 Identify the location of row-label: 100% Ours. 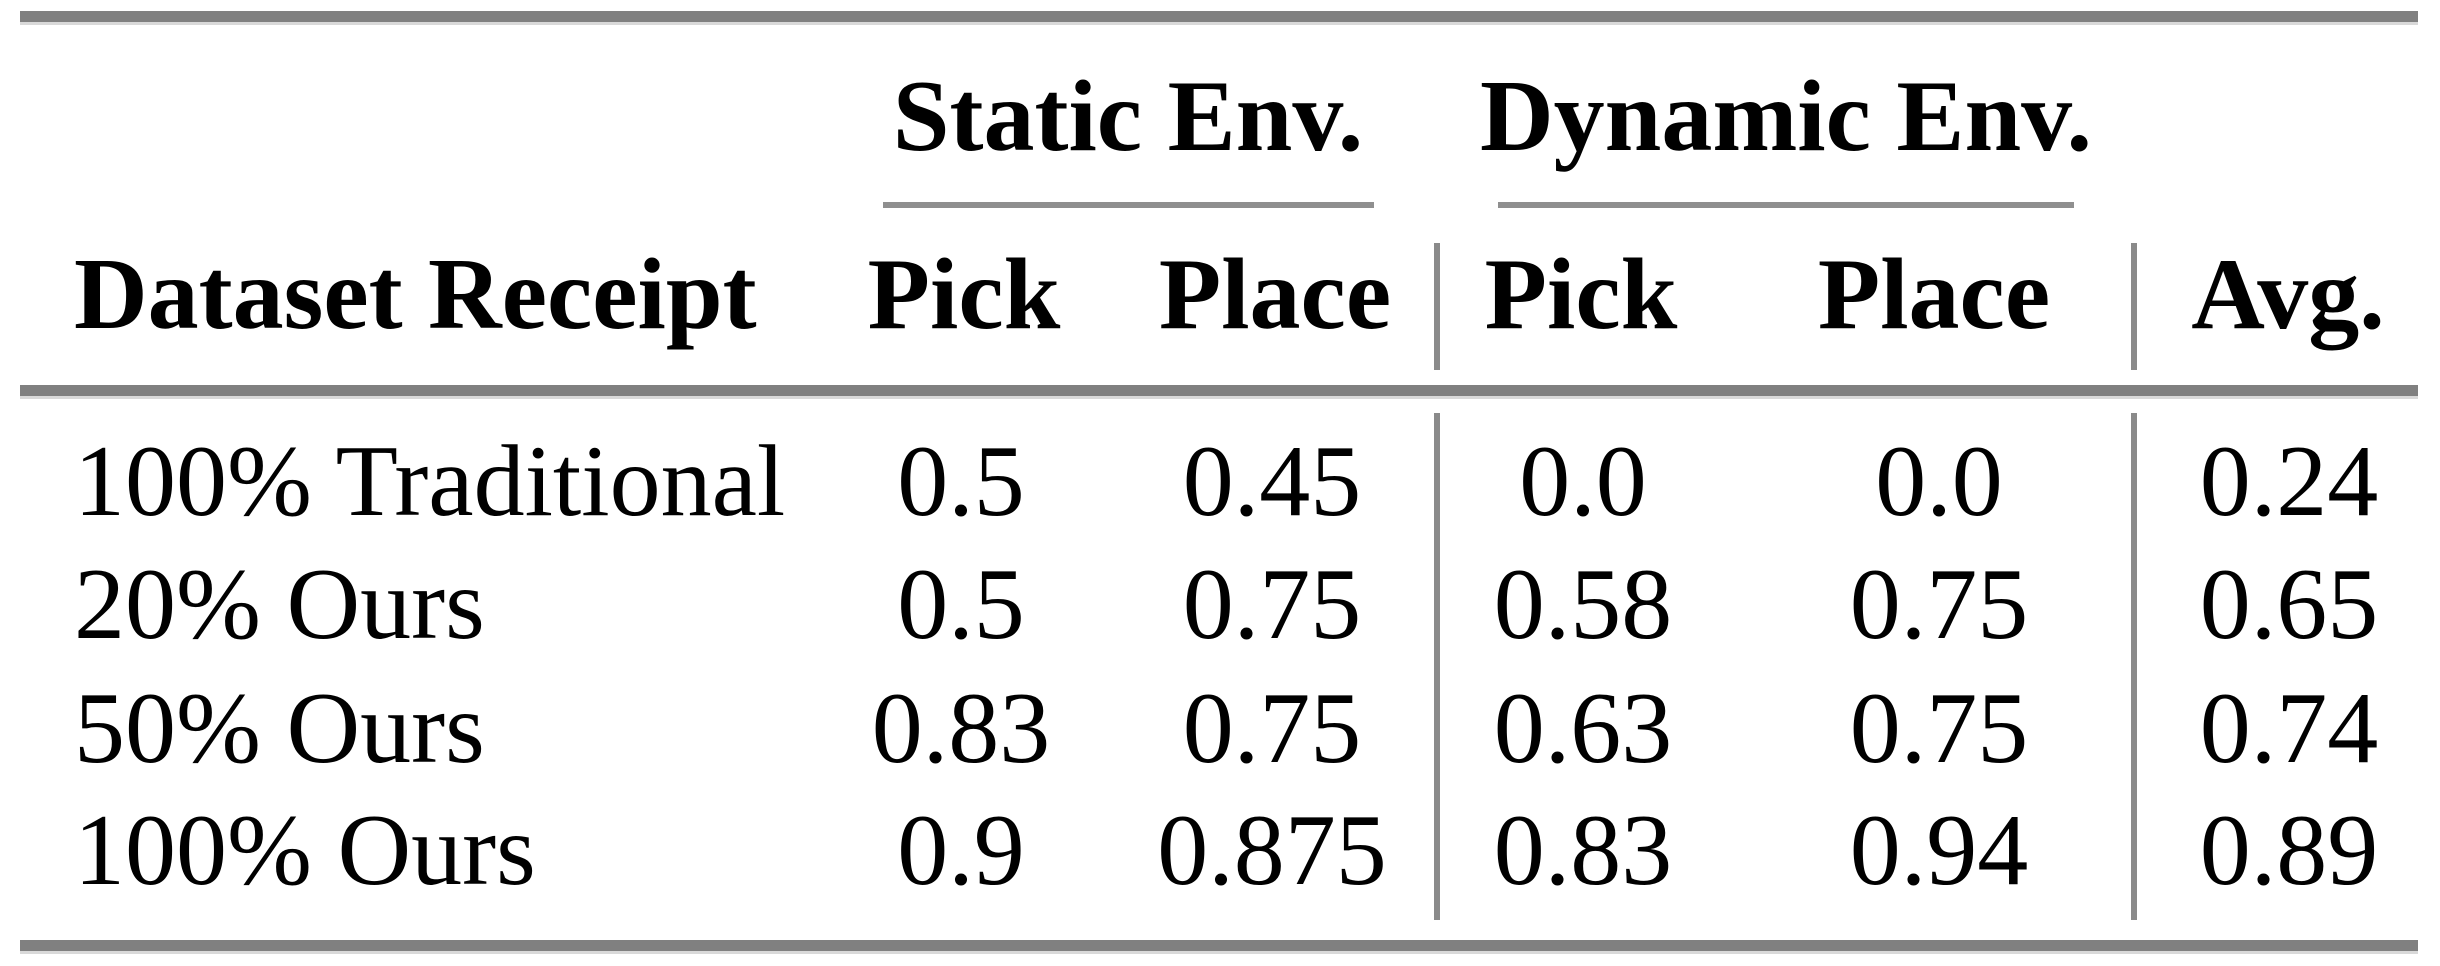
(305, 850).